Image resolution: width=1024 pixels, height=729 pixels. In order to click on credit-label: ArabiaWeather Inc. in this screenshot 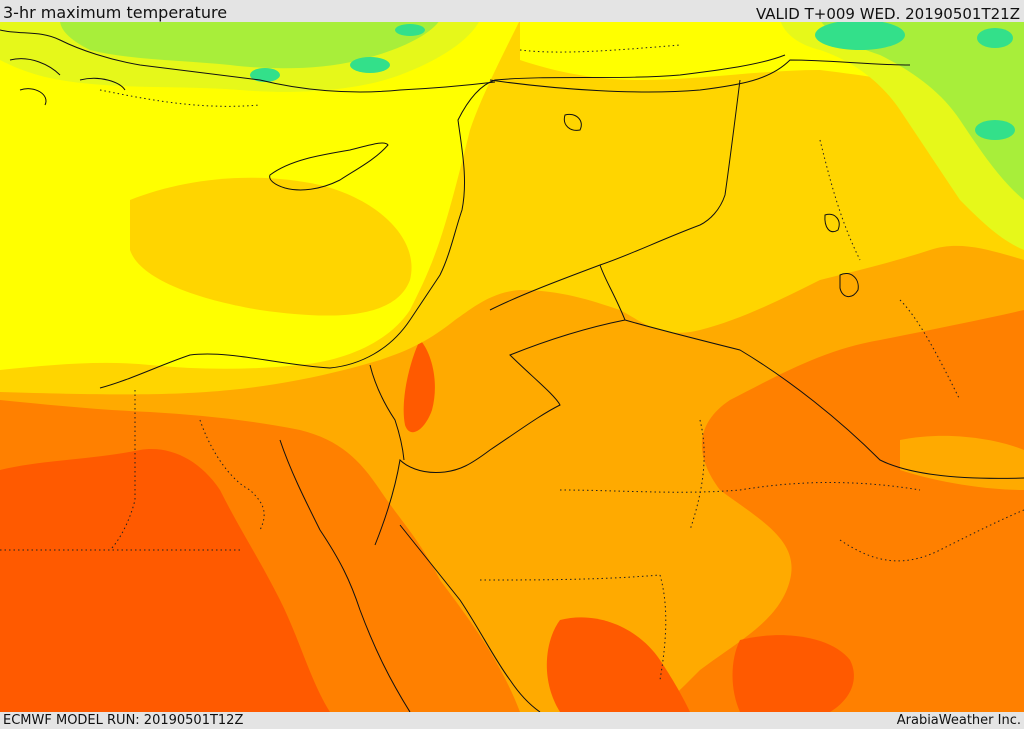, I will do `click(958, 720)`.